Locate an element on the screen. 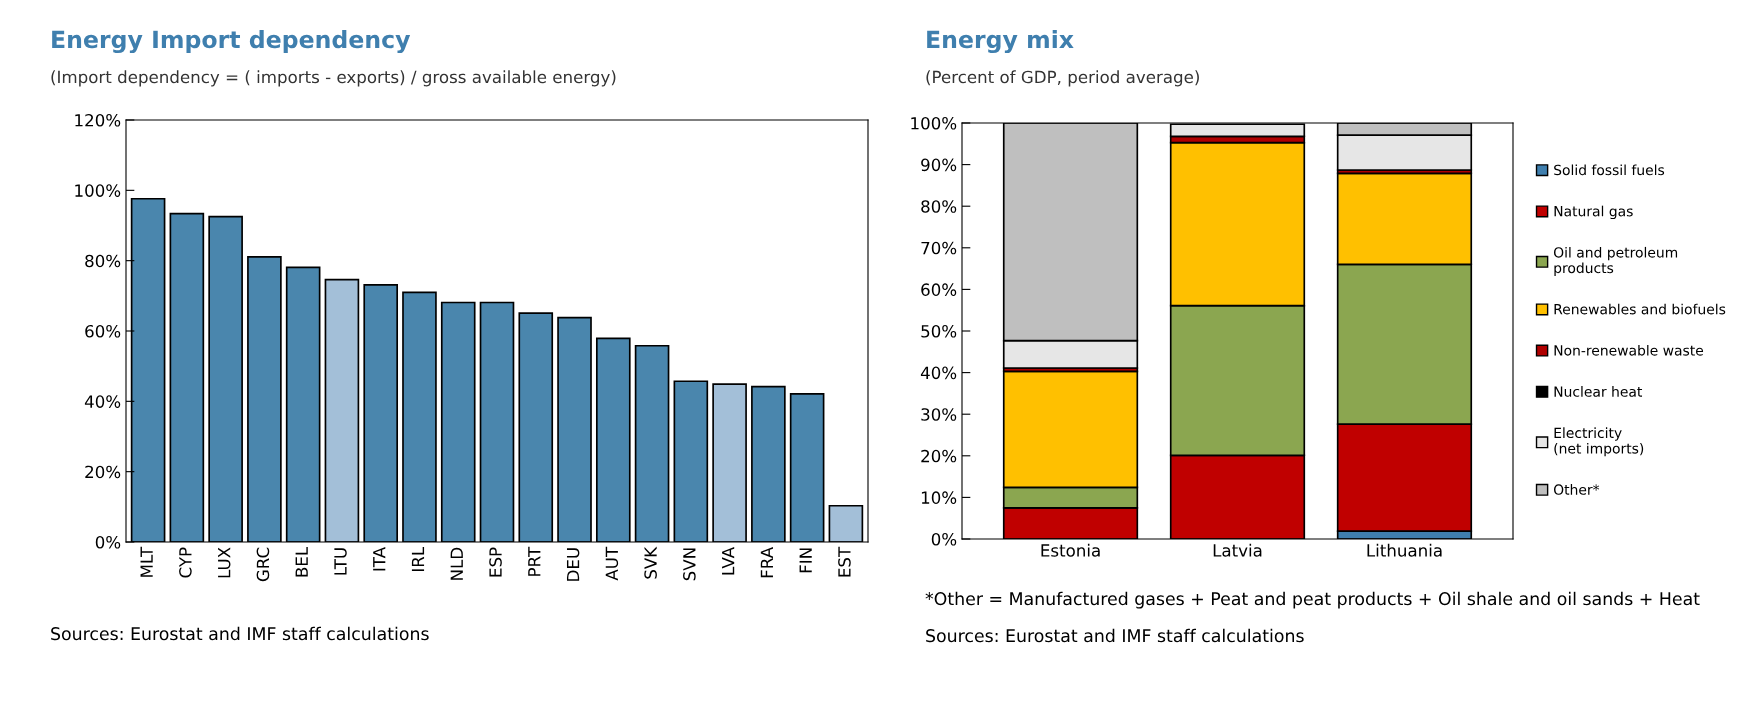 The image size is (1749, 707). legend-label: Non-renewable waste is located at coordinates (1629, 350).